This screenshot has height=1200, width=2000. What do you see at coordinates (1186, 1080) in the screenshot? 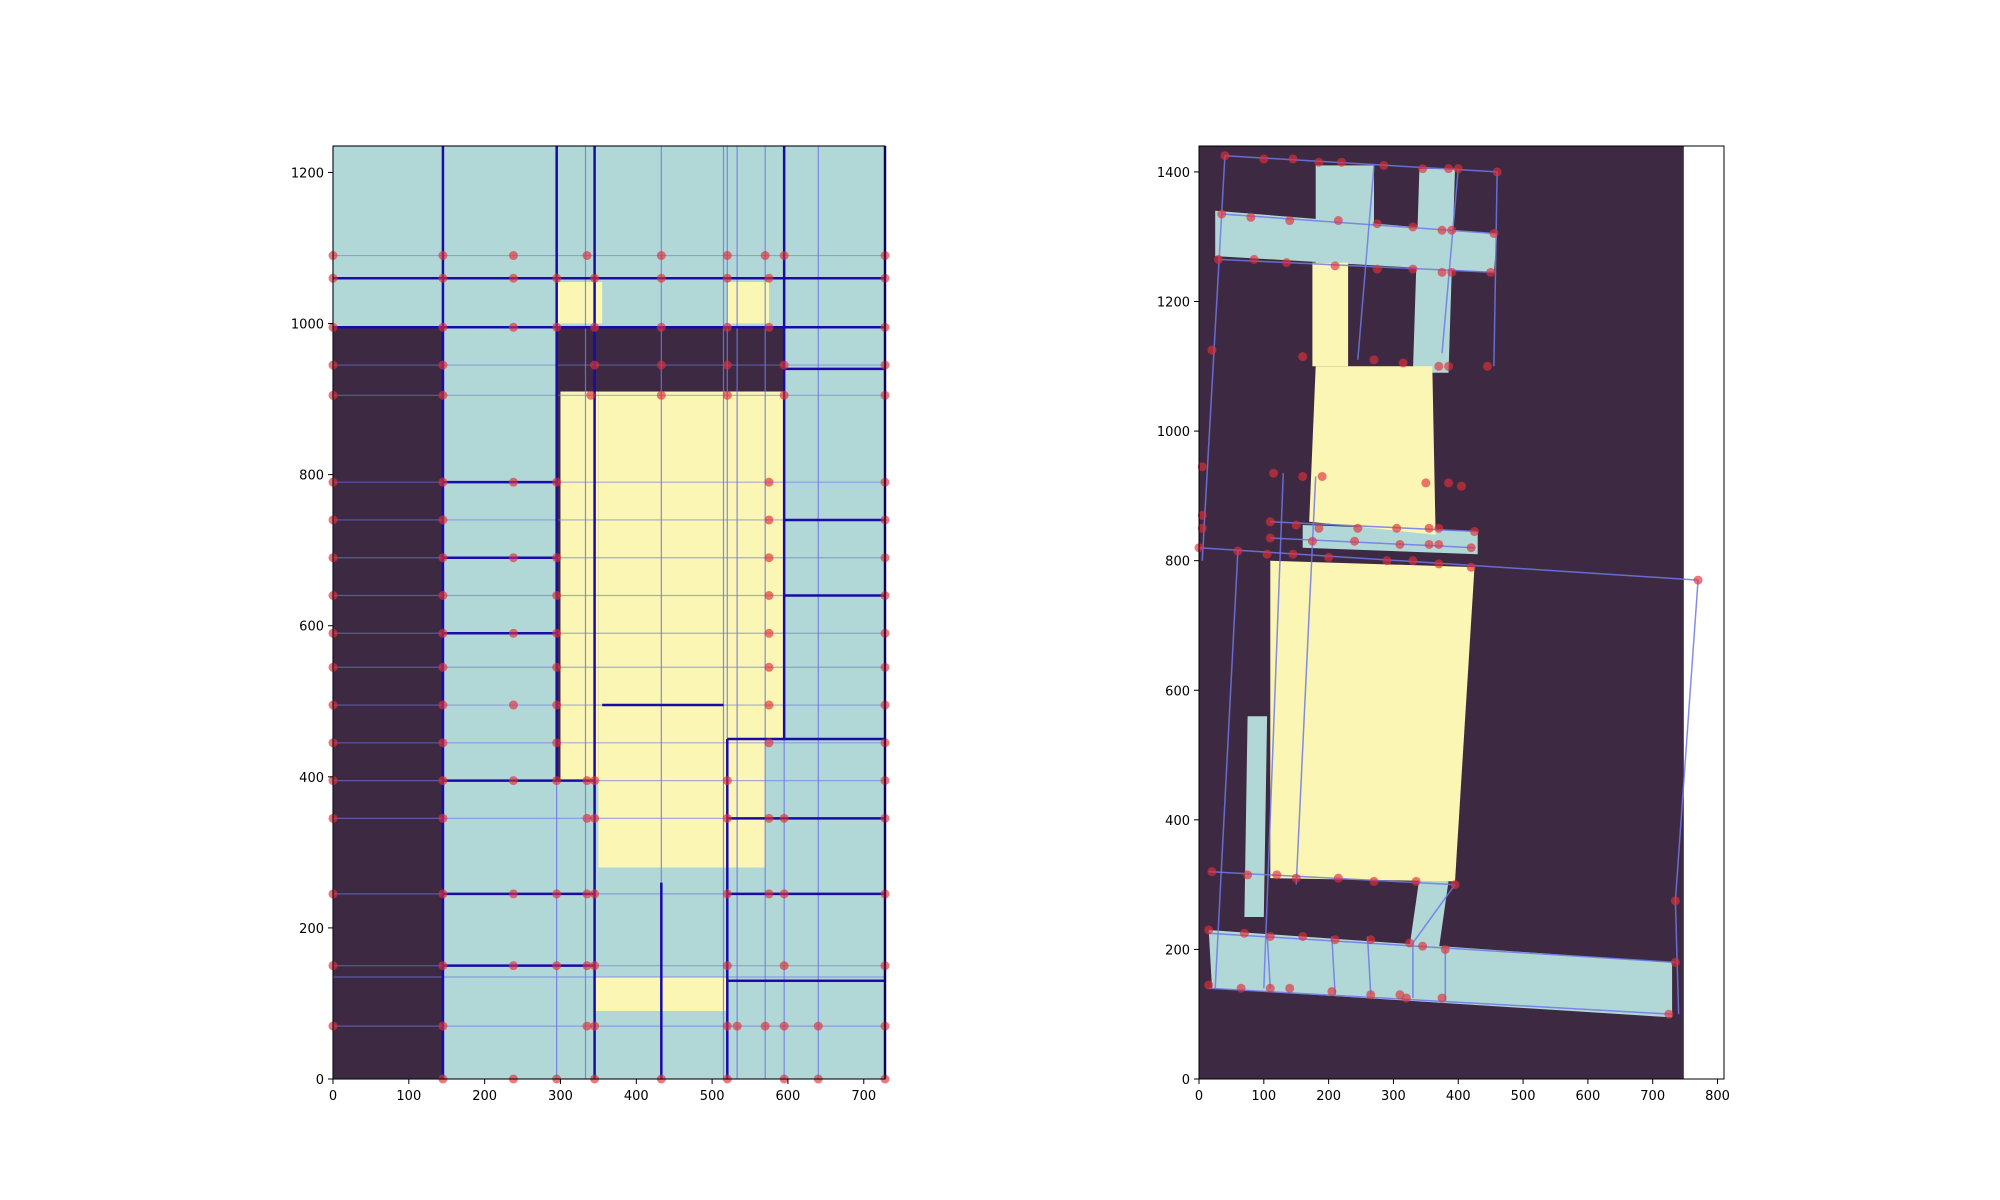
I see `y-tick-label: 0` at bounding box center [1186, 1080].